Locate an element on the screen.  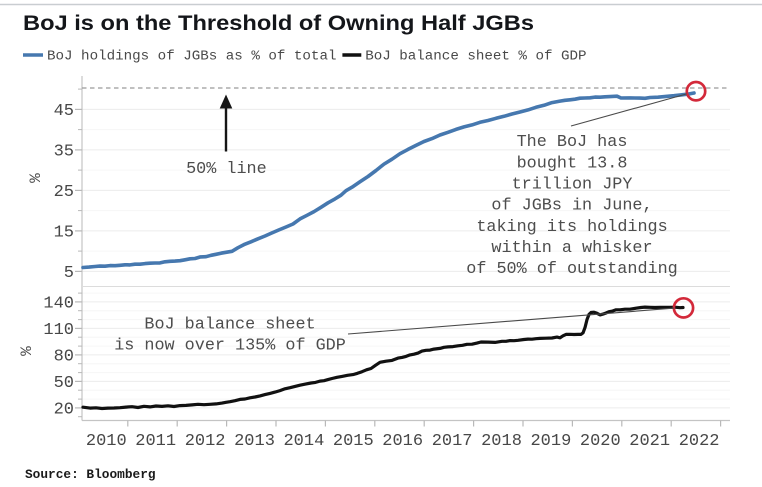
svg-text: 80 is located at coordinates (64, 356).